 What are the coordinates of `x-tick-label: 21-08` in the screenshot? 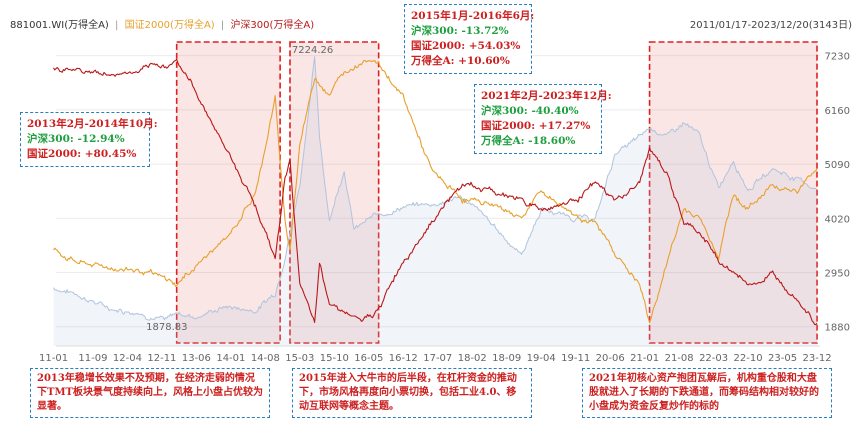 It's located at (679, 358).